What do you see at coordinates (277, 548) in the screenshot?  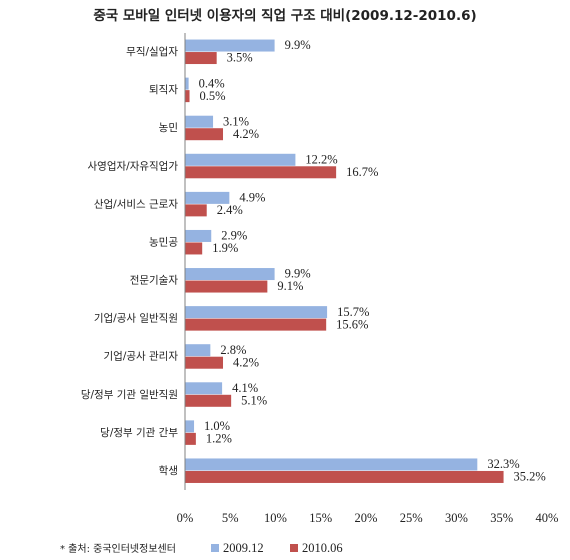 I see `legend: 2009.12 2010.06` at bounding box center [277, 548].